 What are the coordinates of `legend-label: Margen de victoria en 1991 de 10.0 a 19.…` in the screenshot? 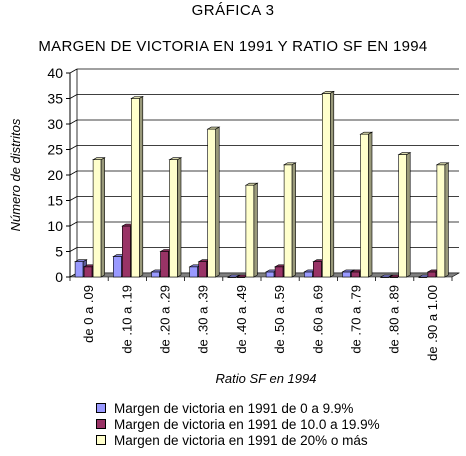 It's located at (247, 424).